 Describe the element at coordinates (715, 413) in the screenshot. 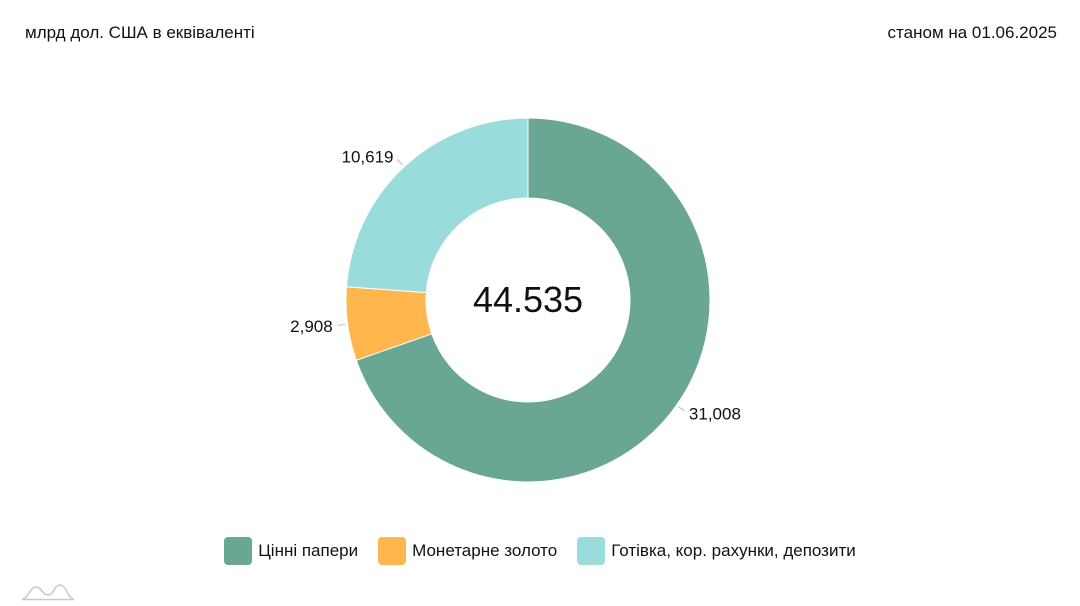

I see `data-label-securities: 31,008` at that location.